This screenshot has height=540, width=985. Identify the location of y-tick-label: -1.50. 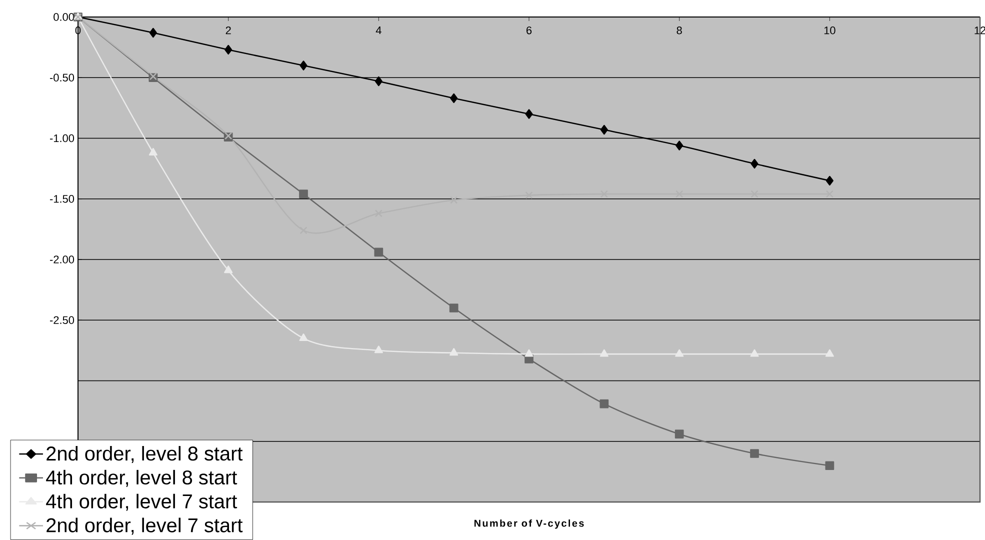
(62, 199).